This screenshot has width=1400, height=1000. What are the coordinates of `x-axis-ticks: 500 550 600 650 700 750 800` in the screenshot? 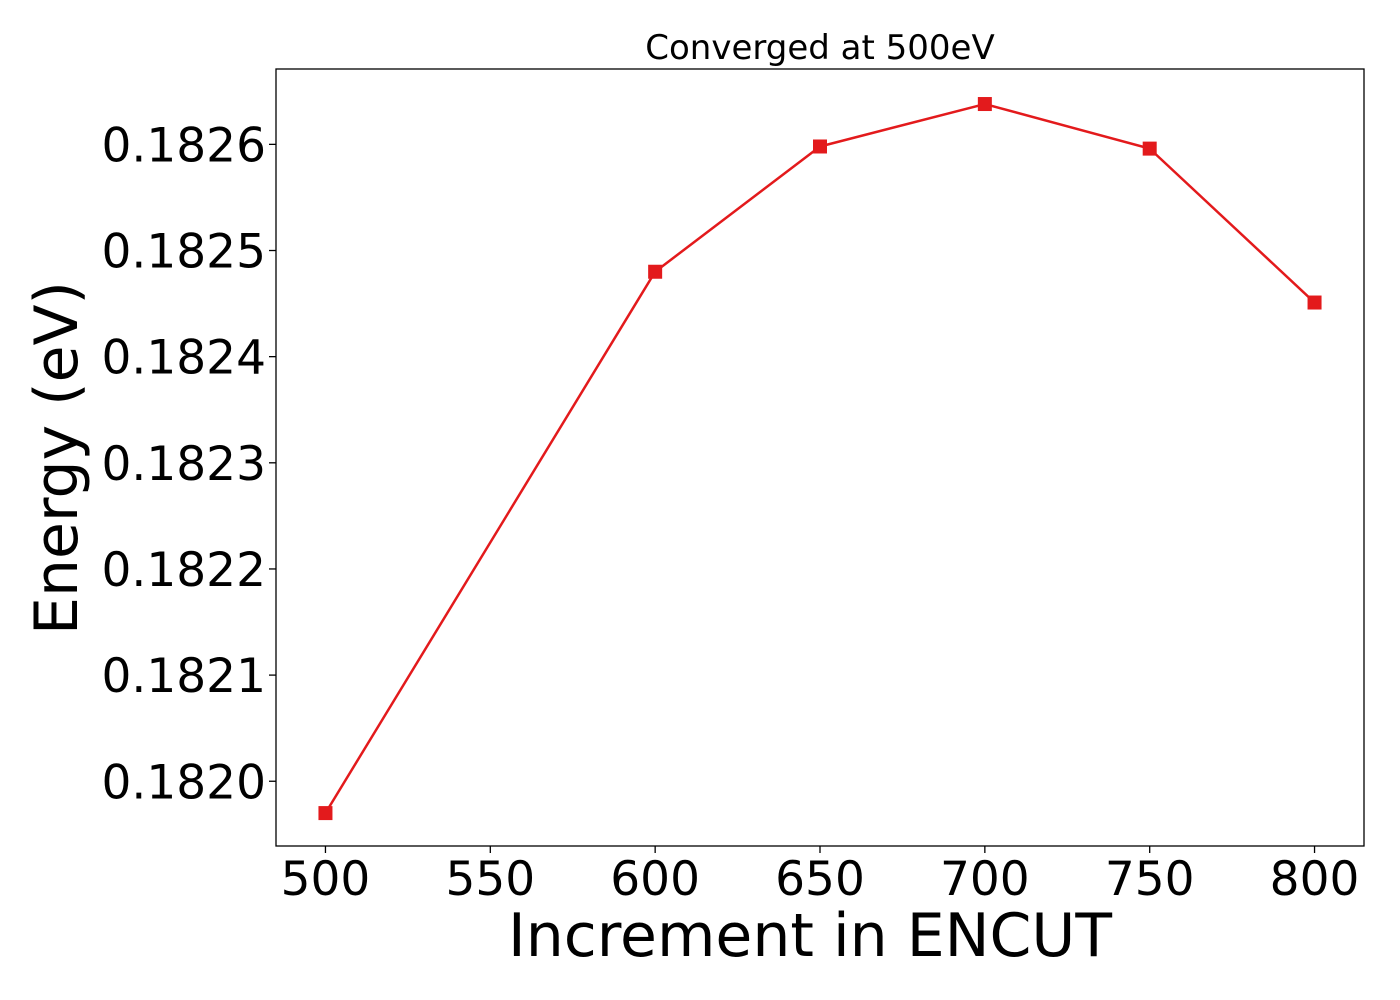 It's located at (820, 876).